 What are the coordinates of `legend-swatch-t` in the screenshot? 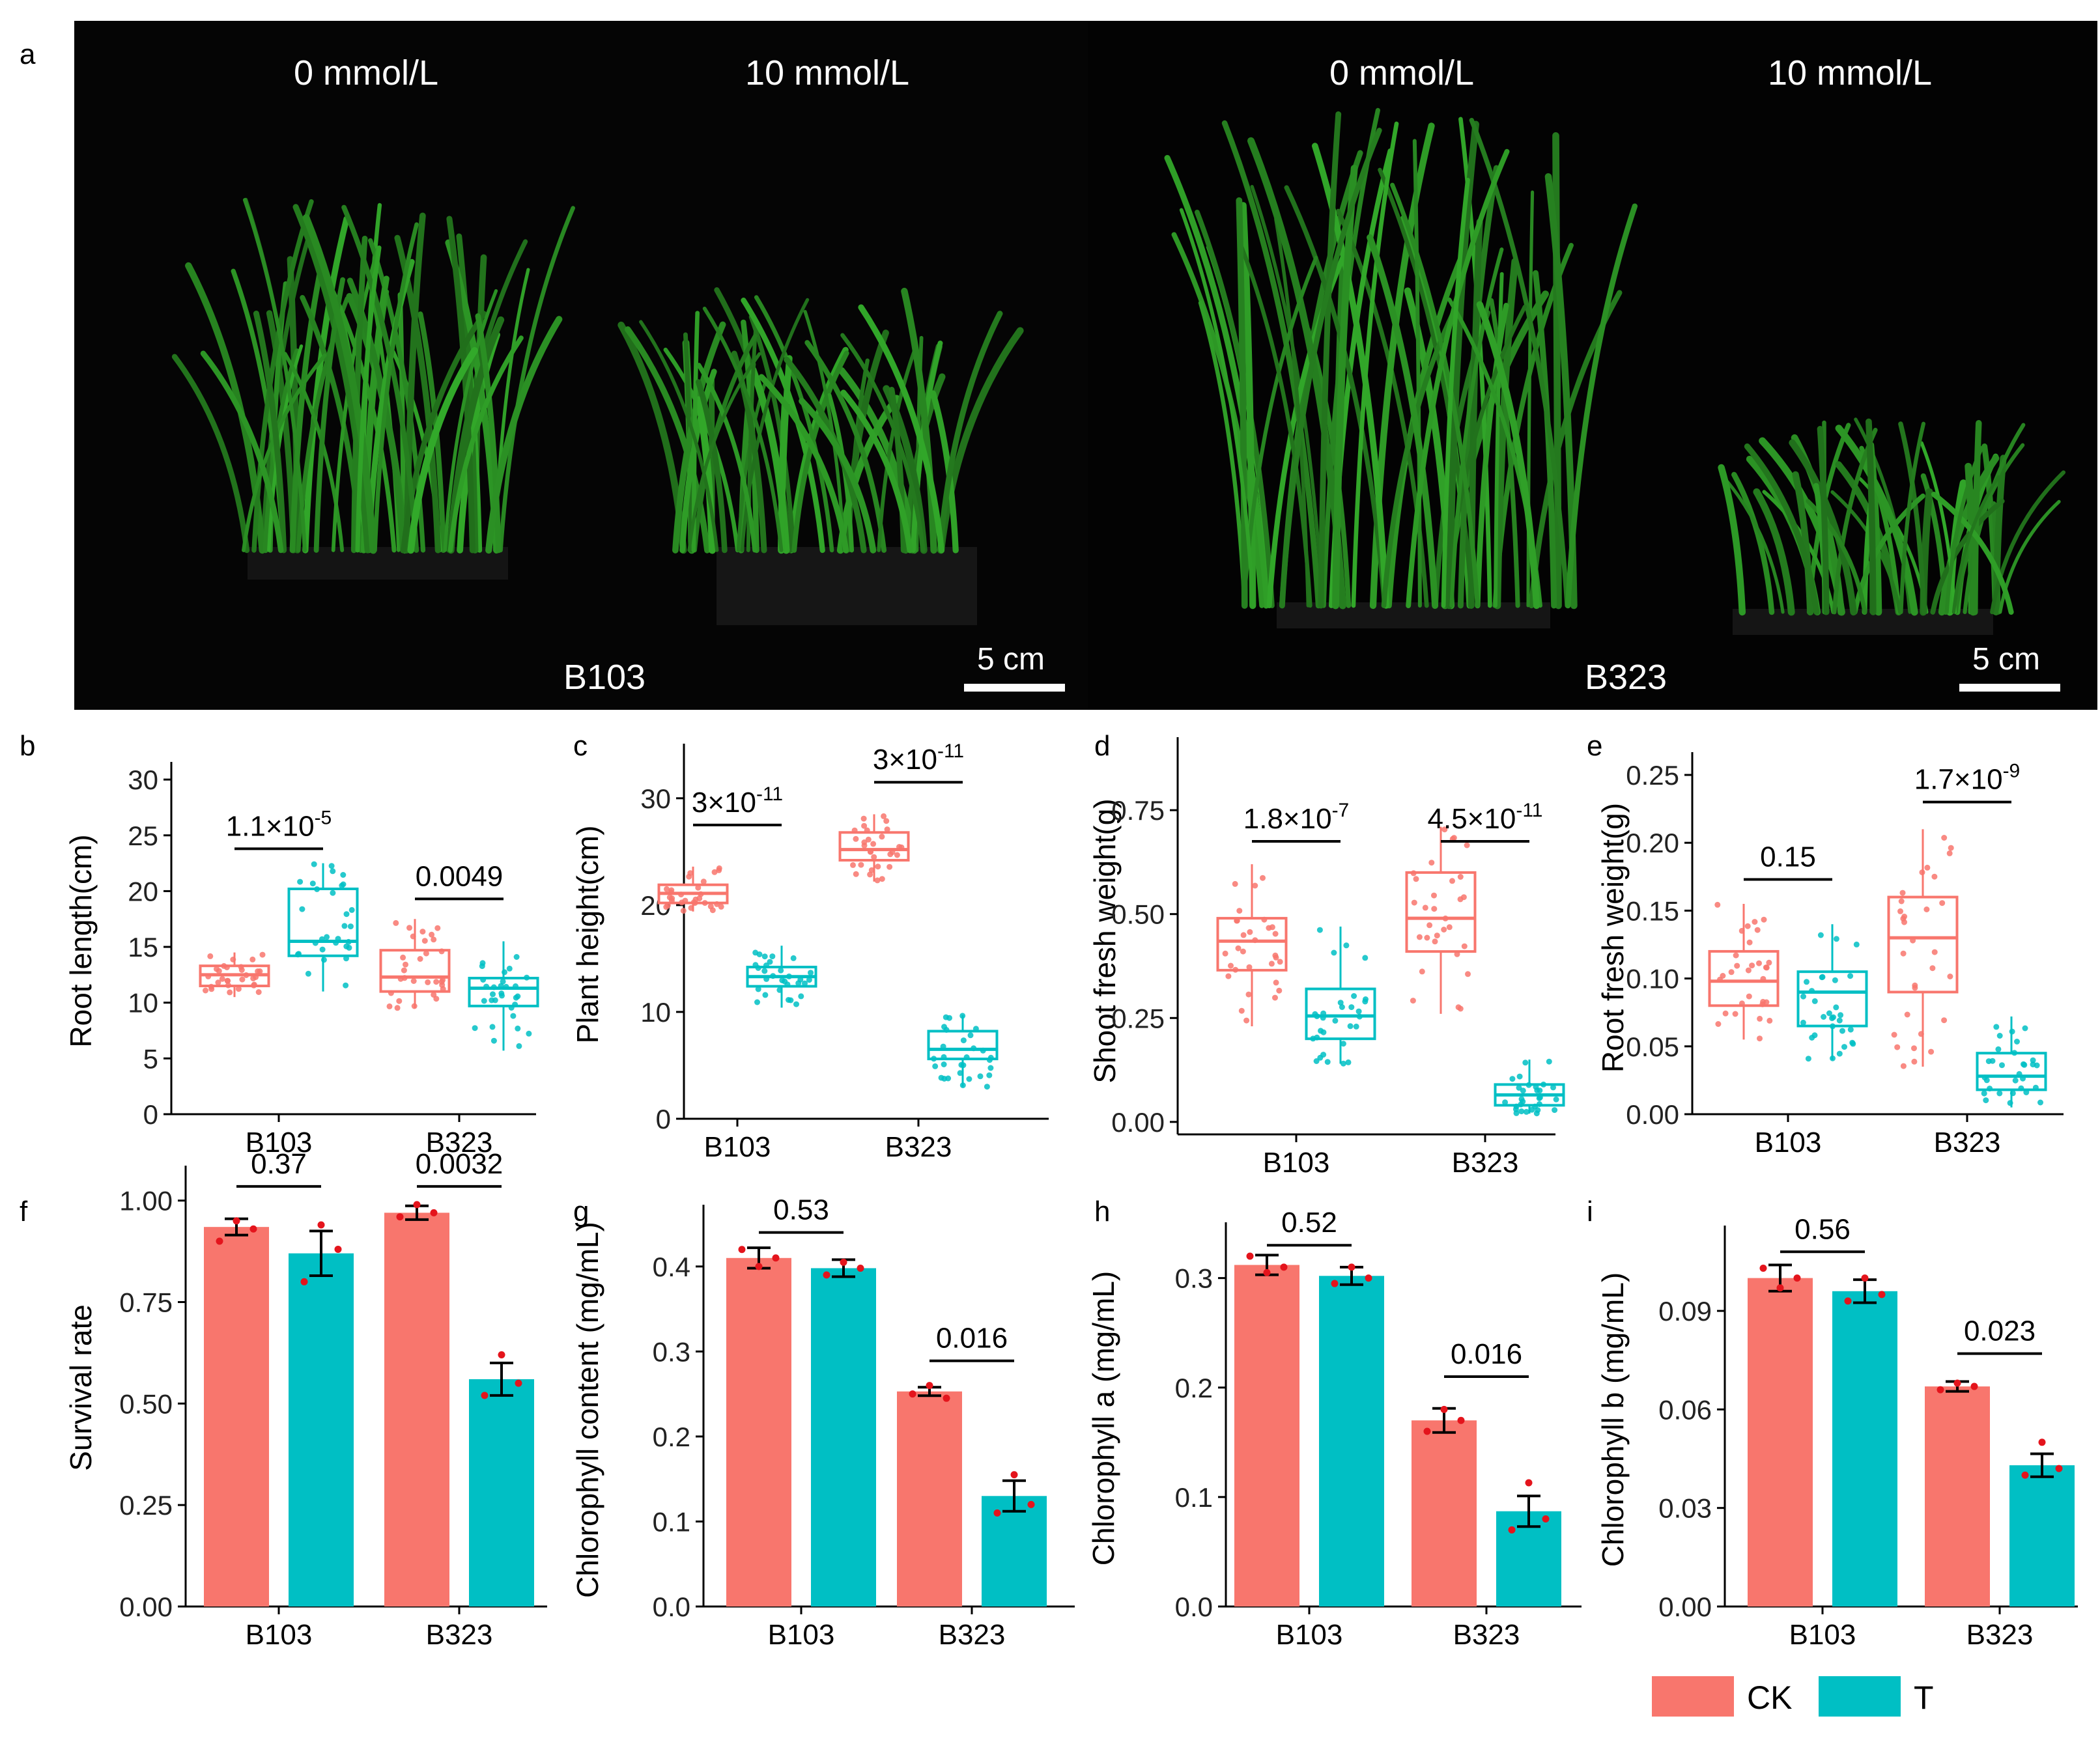 It's located at (1860, 1697).